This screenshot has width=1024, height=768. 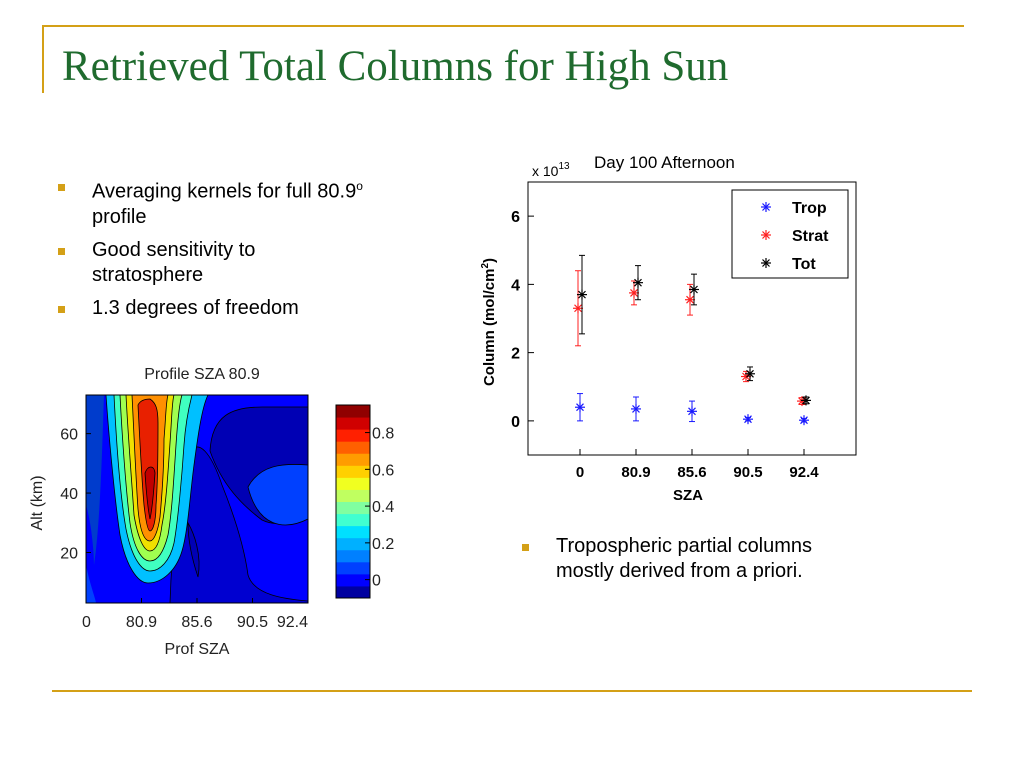 I want to click on scale-factor-label: x 1013, so click(x=551, y=170).